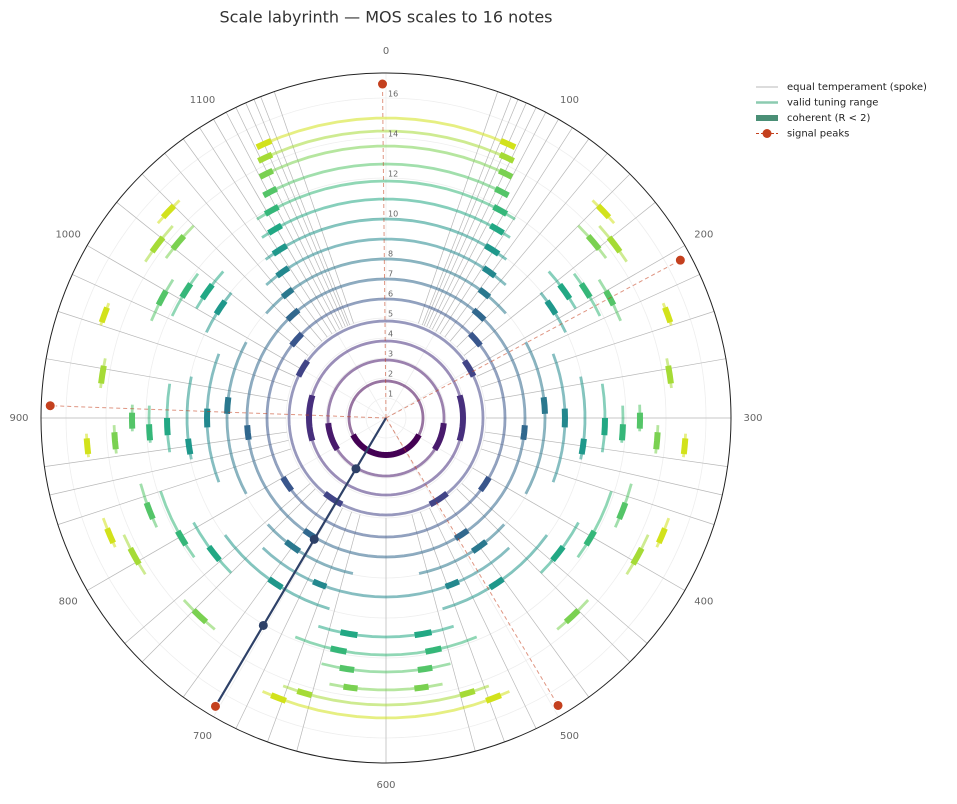 This screenshot has height=804, width=957. What do you see at coordinates (703, 602) in the screenshot?
I see `theta-tick-label: 400` at bounding box center [703, 602].